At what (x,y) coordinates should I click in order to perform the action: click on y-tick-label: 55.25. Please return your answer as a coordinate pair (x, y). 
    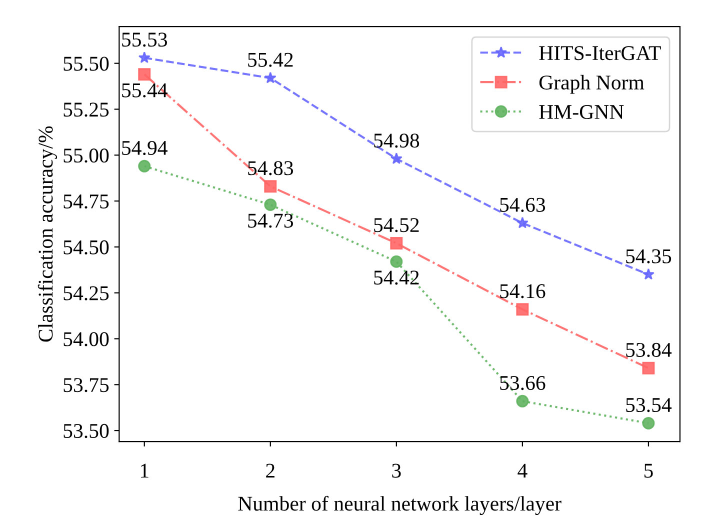
    Looking at the image, I should click on (86, 109).